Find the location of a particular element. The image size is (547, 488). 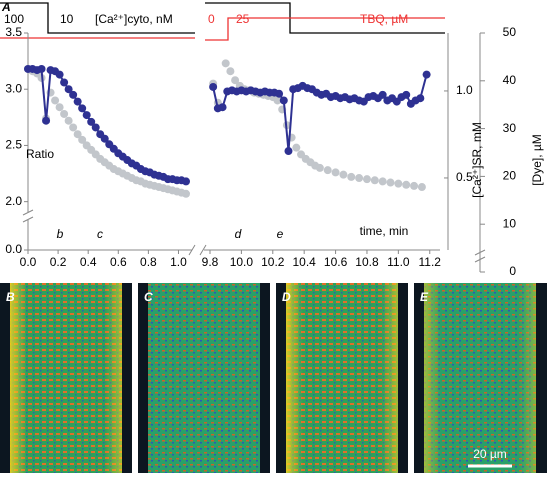

cyto-trace is located at coordinates (97, 18).